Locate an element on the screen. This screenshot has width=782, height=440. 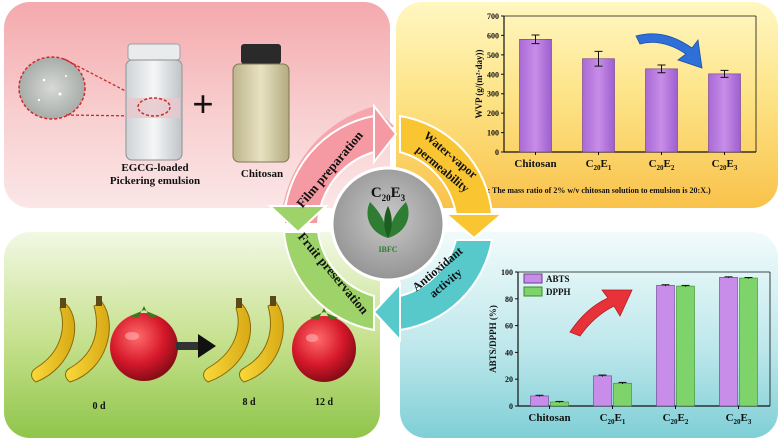
ao-ytick: 100 is located at coordinates (507, 272).